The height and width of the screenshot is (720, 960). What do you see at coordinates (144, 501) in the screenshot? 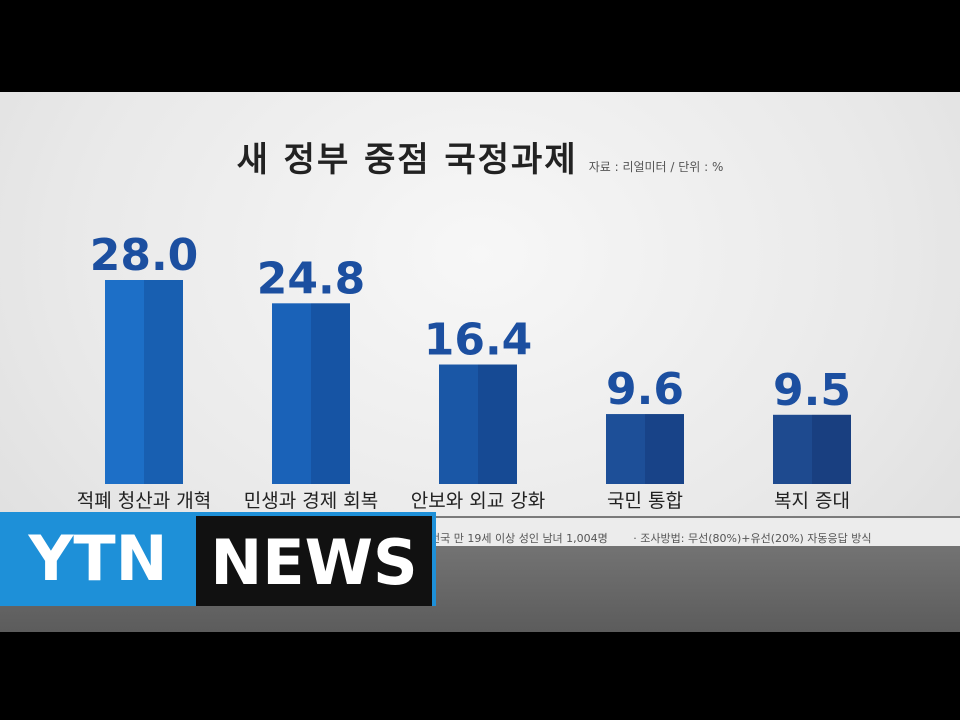
I see `category-label-0: 적폐 청산과 개혁` at bounding box center [144, 501].